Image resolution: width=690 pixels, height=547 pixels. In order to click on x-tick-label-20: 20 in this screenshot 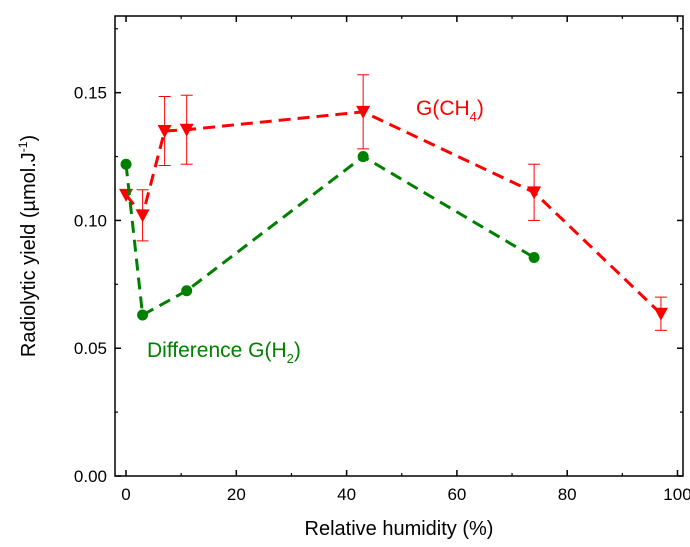, I will do `click(236, 494)`.